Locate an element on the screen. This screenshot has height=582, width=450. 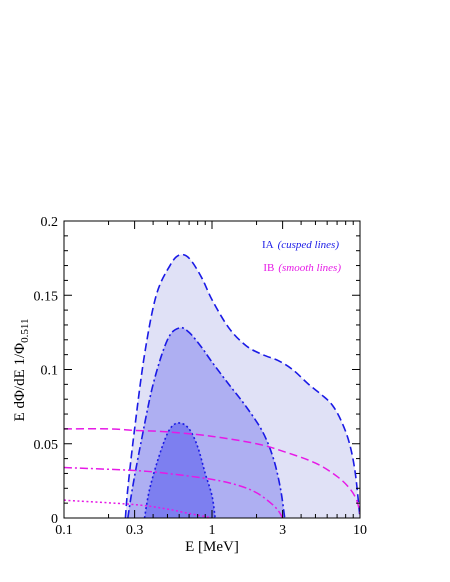
y-axis-label: E dΦ/dE 1/Φ0.511 is located at coordinates (21, 370).